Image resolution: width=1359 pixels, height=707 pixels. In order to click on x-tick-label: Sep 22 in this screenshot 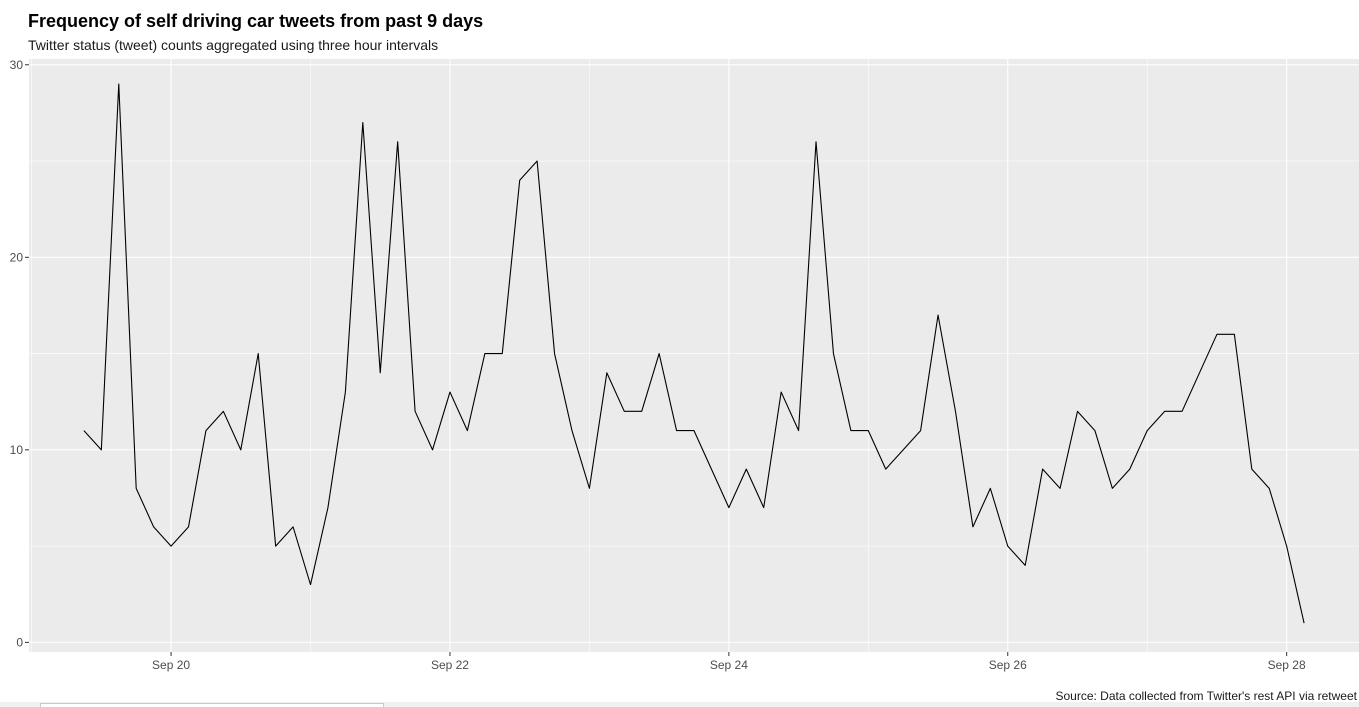, I will do `click(450, 665)`.